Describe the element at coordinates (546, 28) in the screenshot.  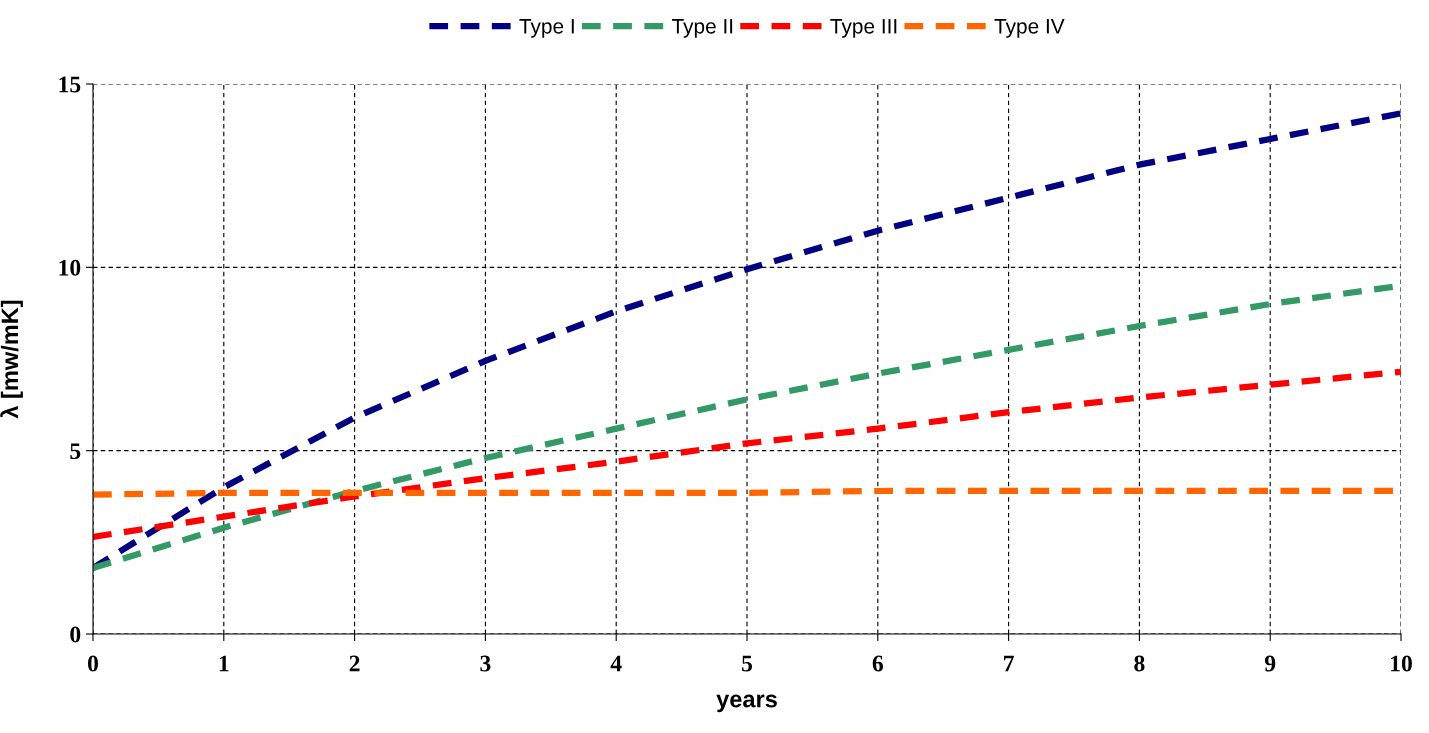
I see `legend-label: Type I` at that location.